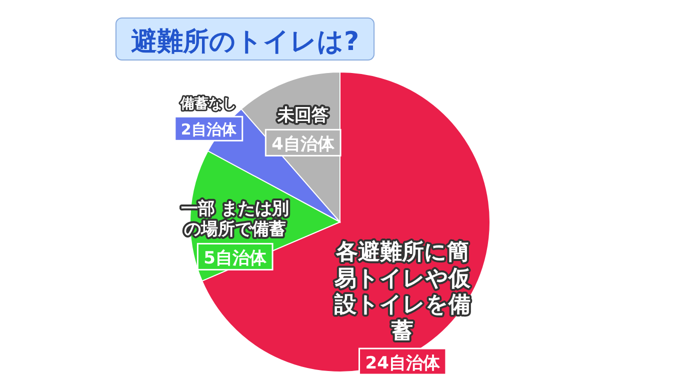 The width and height of the screenshot is (680, 382). Describe the element at coordinates (245, 42) in the screenshot. I see `chart-title: 避難所のトイレは?` at that location.